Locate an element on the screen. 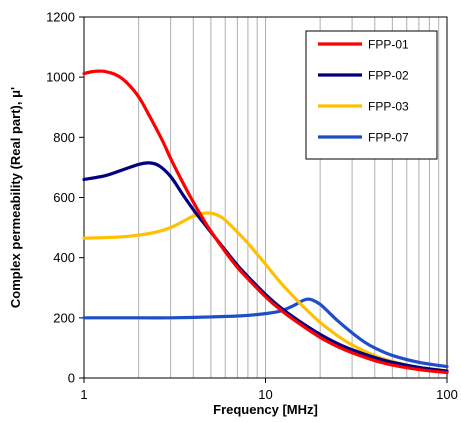  y-tick-label: 1000 is located at coordinates (60, 77).